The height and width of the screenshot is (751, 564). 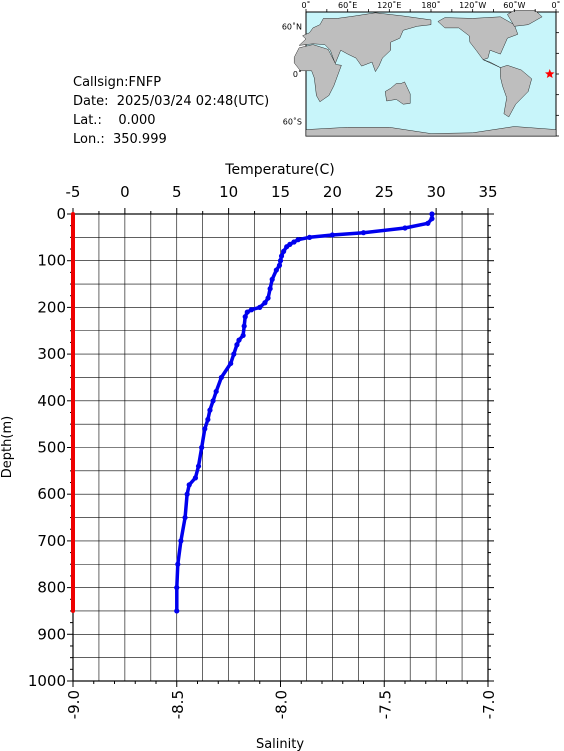 What do you see at coordinates (177, 192) in the screenshot?
I see `temperature-tick-label: 5` at bounding box center [177, 192].